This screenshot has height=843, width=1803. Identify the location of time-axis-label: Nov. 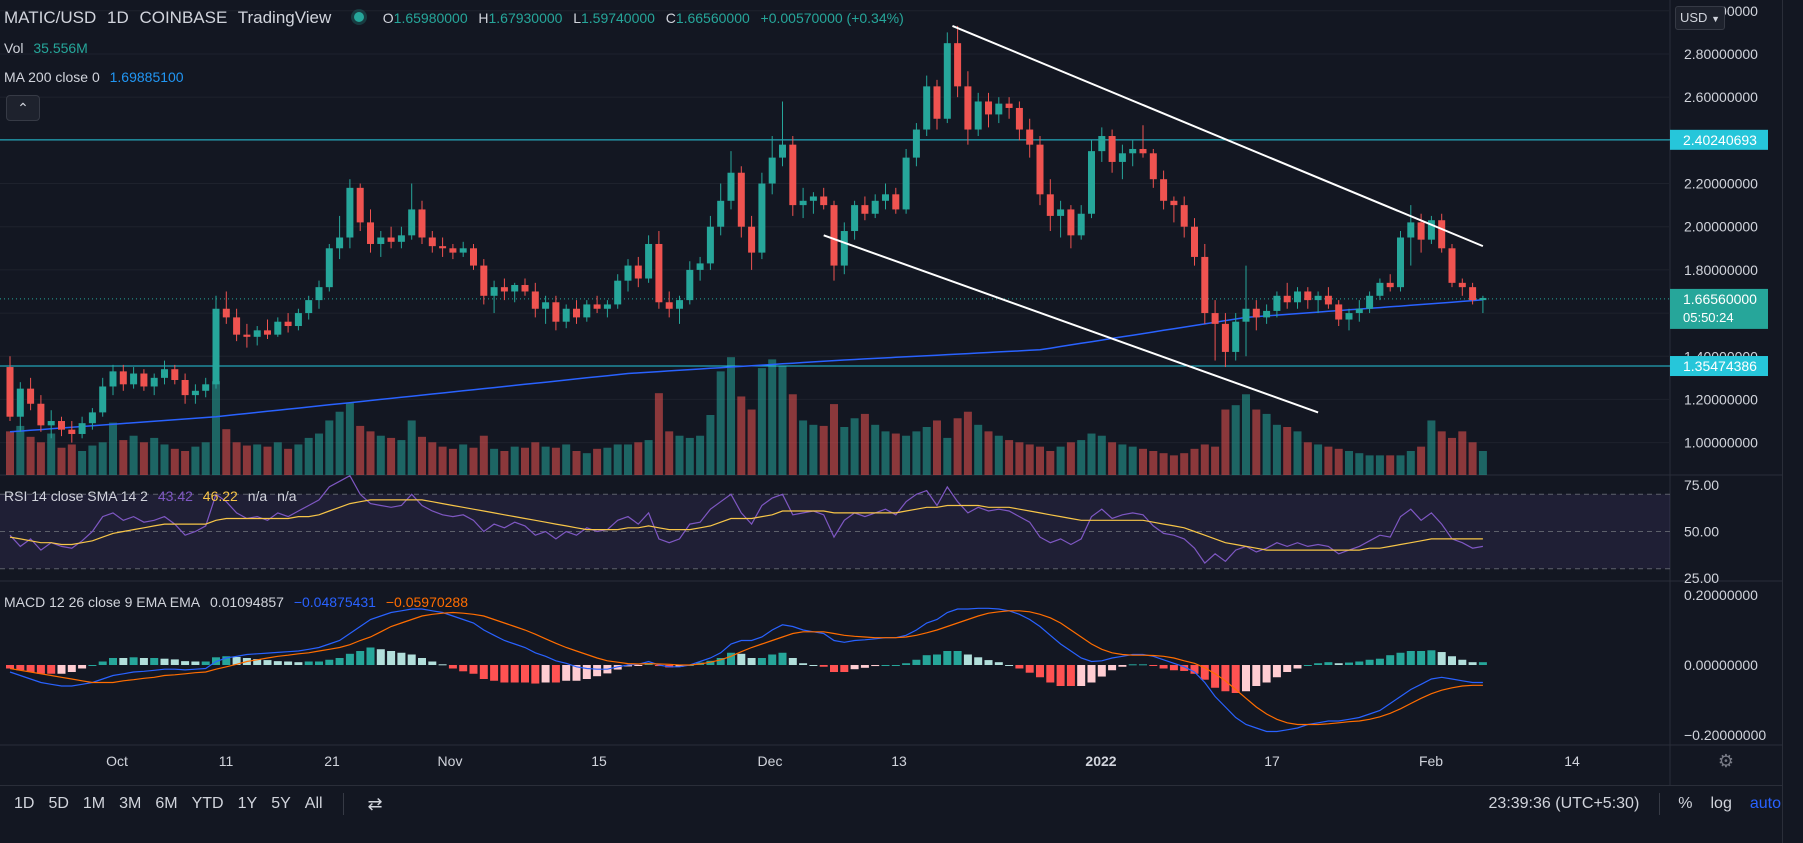
(450, 761).